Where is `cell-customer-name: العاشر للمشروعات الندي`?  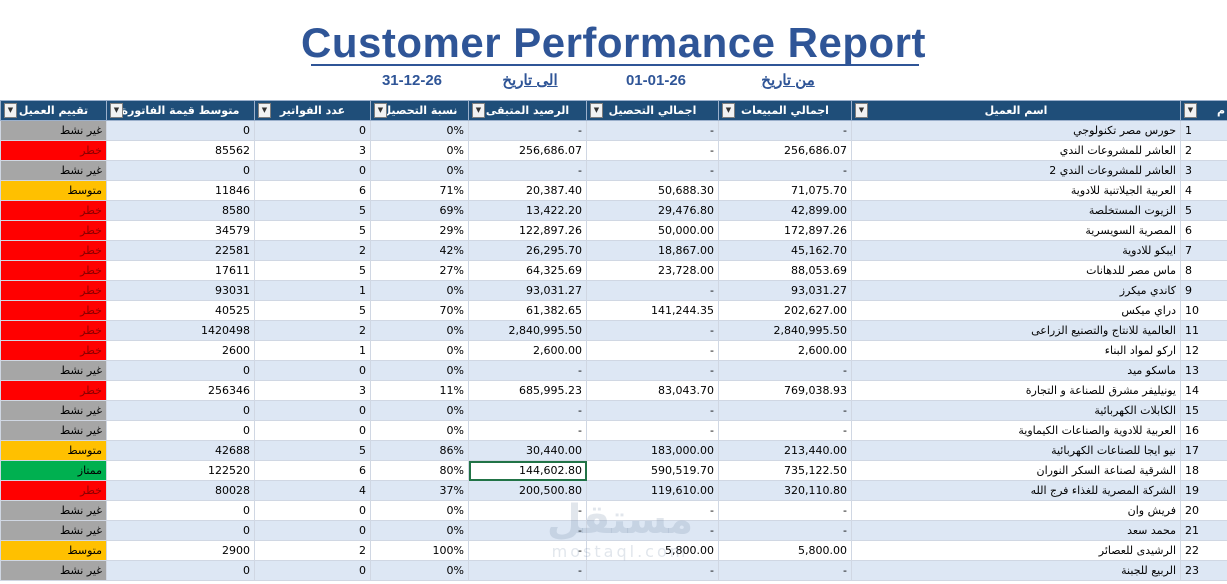 cell-customer-name: العاشر للمشروعات الندي is located at coordinates (1016, 150).